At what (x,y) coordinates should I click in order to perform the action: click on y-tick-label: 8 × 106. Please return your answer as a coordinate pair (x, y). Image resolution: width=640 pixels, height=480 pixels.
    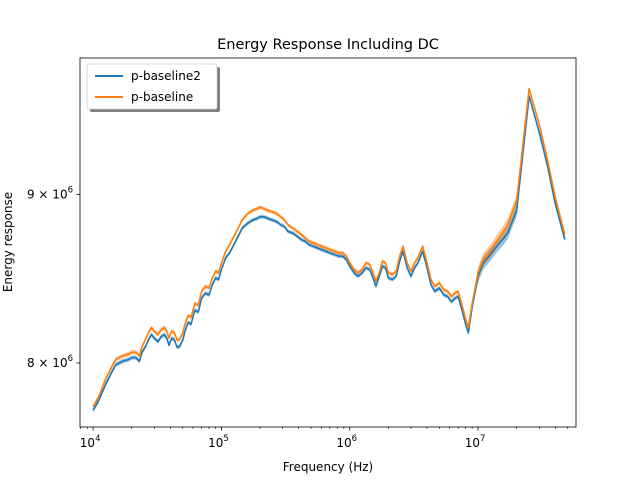
    Looking at the image, I should click on (50, 362).